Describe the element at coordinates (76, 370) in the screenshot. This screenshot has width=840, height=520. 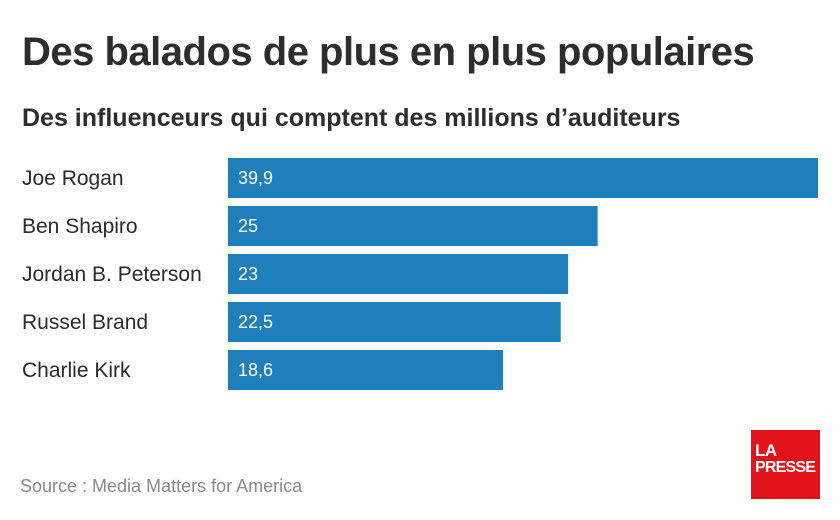
I see `category-label: Charlie Kirk` at that location.